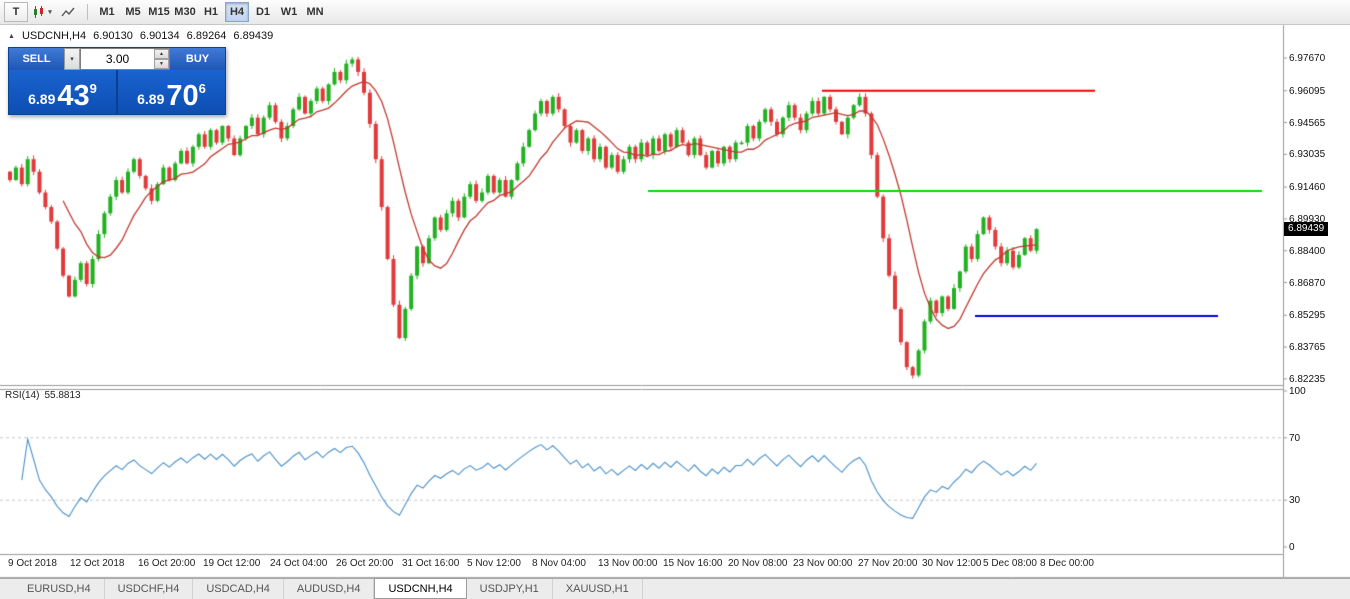 The height and width of the screenshot is (599, 1350). Describe the element at coordinates (289, 12) in the screenshot. I see `timeframe-w1-button: W1` at that location.